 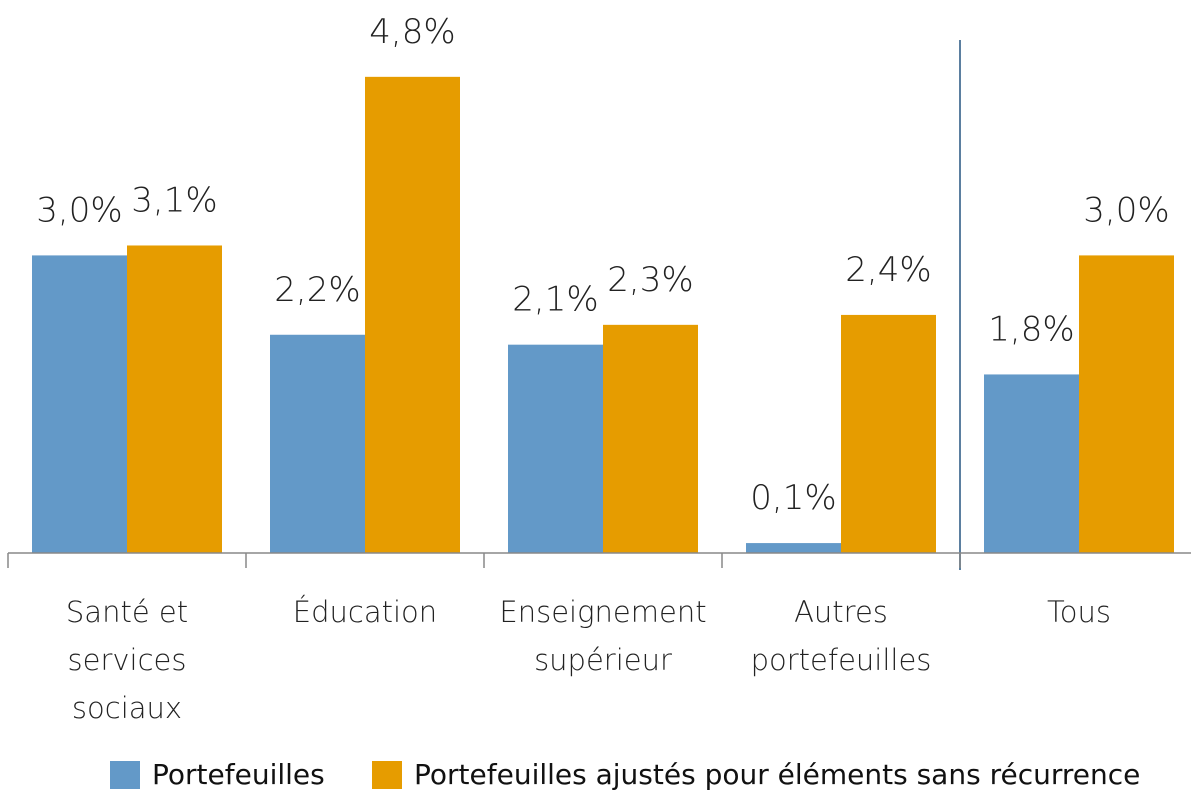 What do you see at coordinates (888, 270) in the screenshot?
I see `data-label: 2,4%` at bounding box center [888, 270].